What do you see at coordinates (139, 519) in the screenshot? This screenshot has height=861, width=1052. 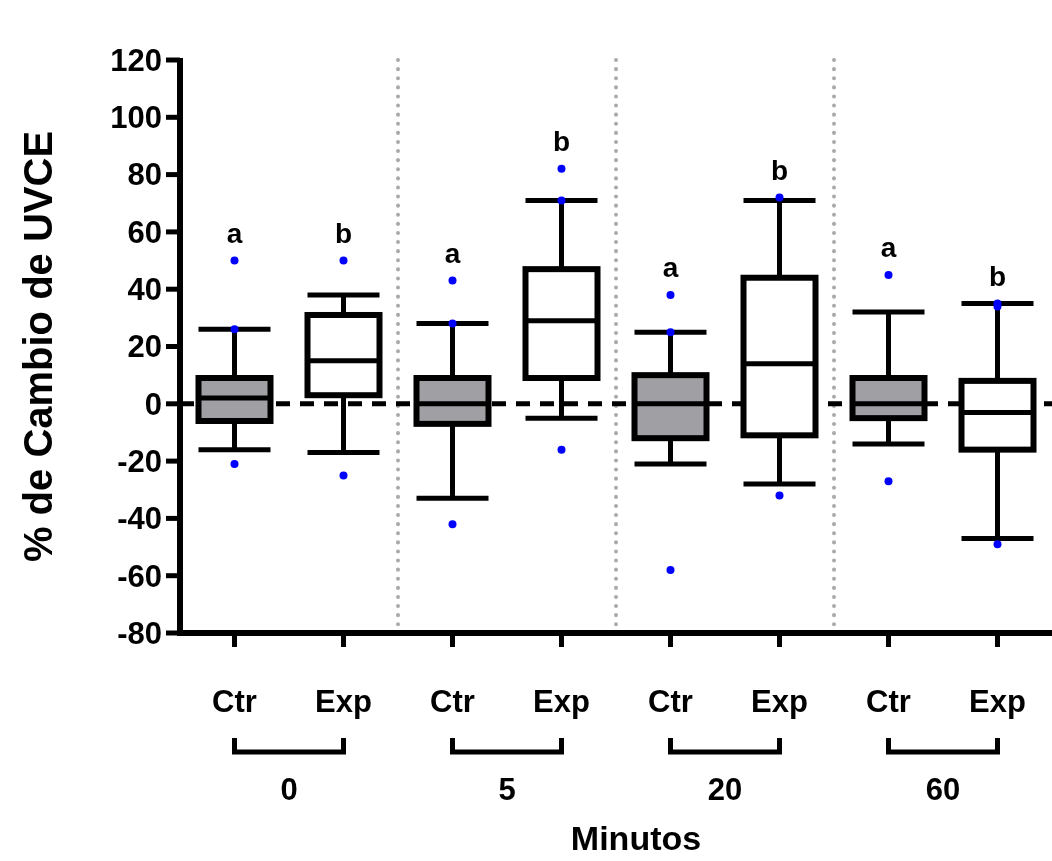 I see `y-tick-label: -40` at bounding box center [139, 519].